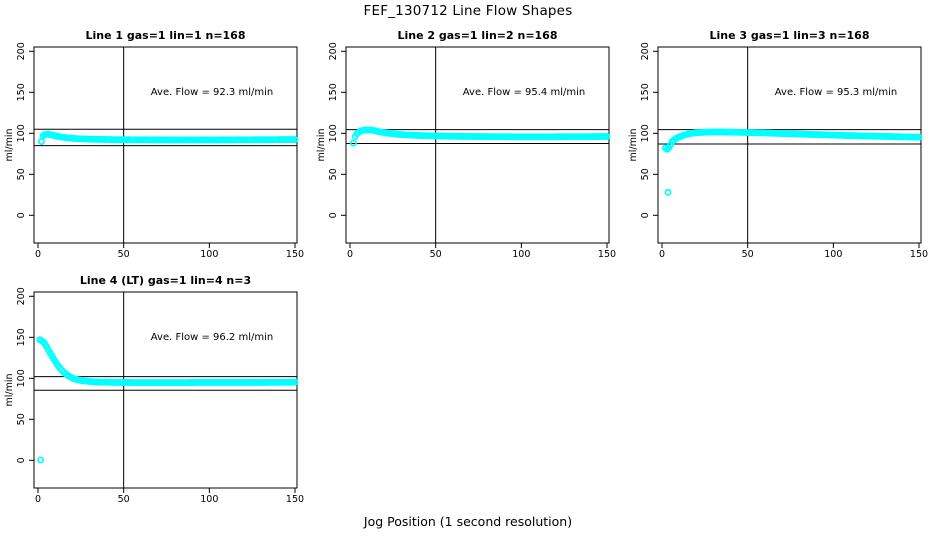  I want to click on subplot-title: Line 2 gas=1 lin=2 n=168, so click(477, 35).